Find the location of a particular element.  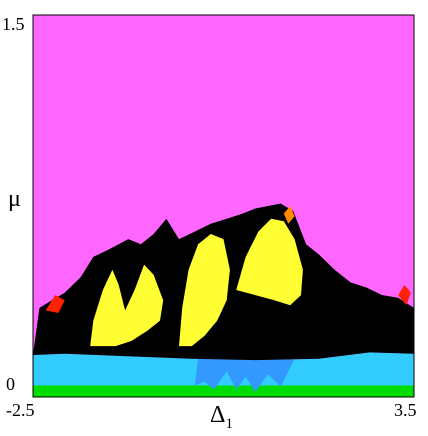

region-red-right is located at coordinates (404, 295).